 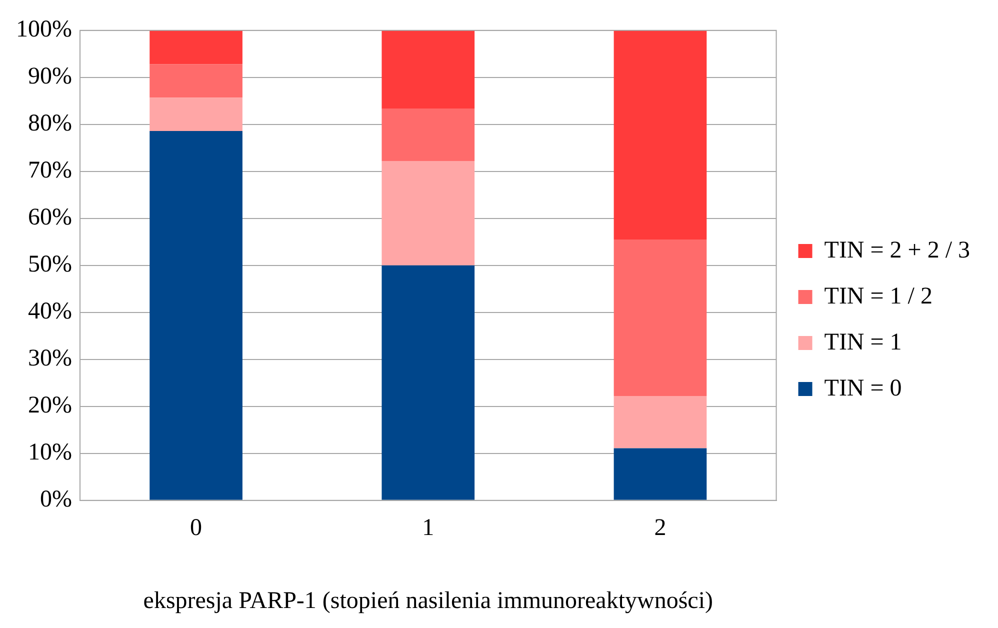 I want to click on y-tick-label: 10%, so click(x=50, y=453).